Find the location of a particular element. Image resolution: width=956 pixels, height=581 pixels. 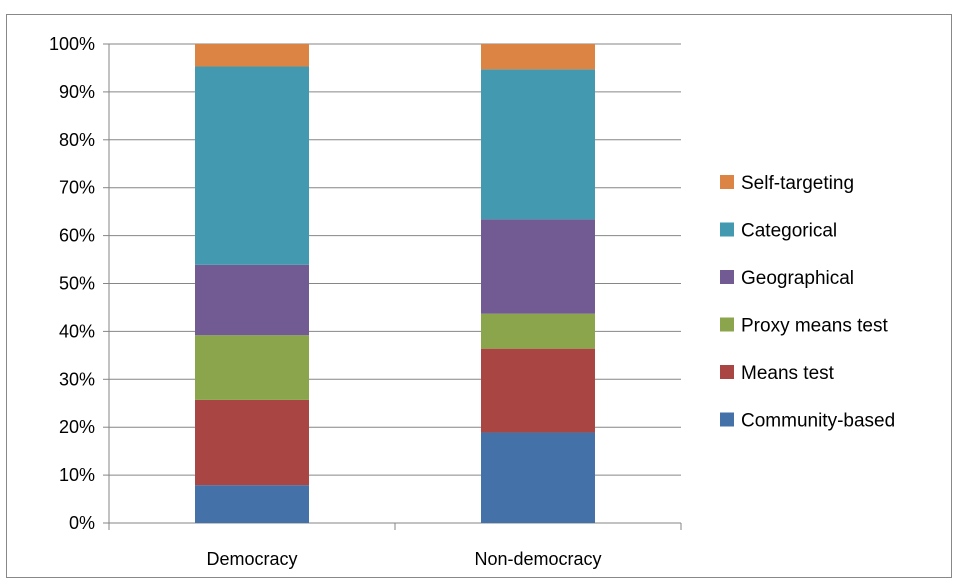

y-tick-label: 80% is located at coordinates (77, 140).